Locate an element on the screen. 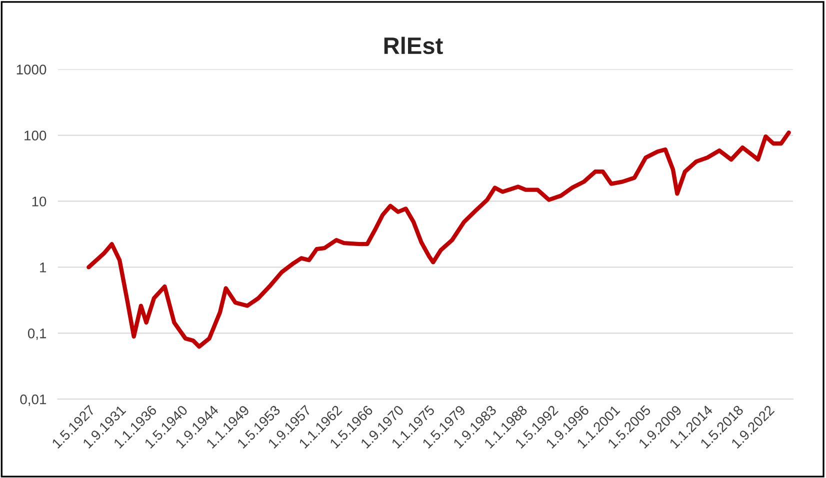 Image resolution: width=826 pixels, height=478 pixels. y-tick-label: 1000 is located at coordinates (31, 69).